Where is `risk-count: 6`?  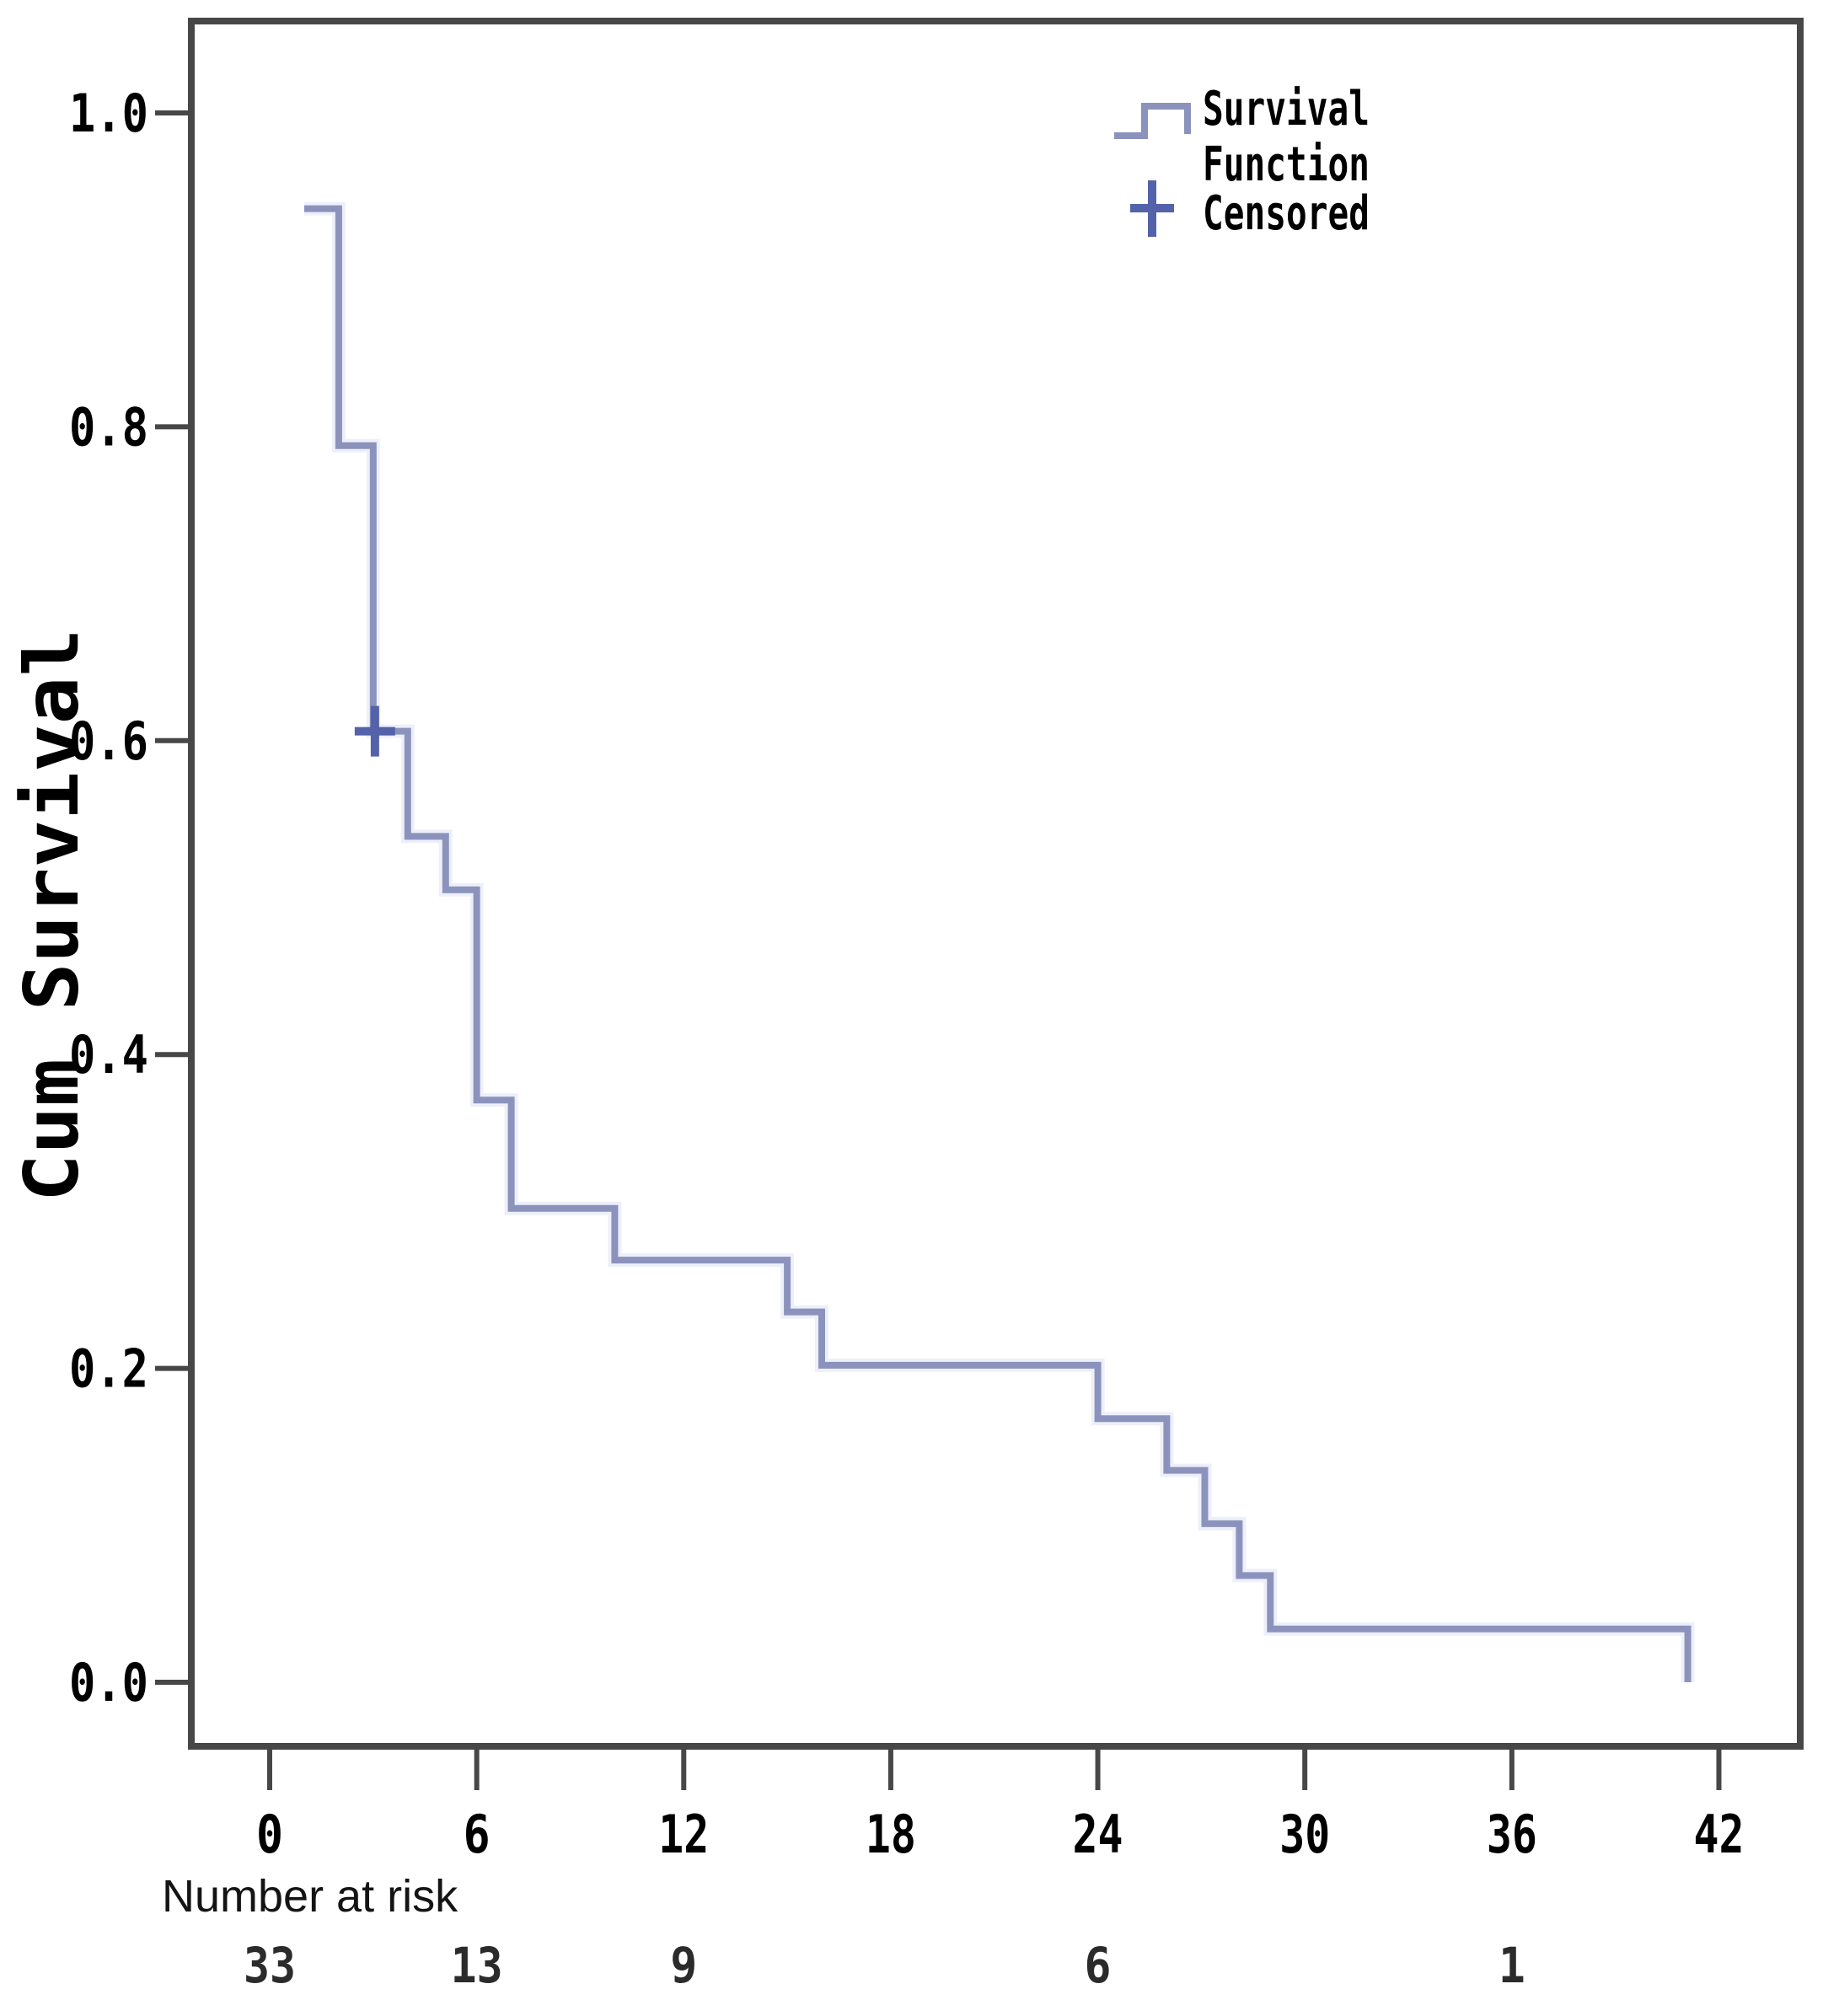
risk-count: 6 is located at coordinates (1098, 1966).